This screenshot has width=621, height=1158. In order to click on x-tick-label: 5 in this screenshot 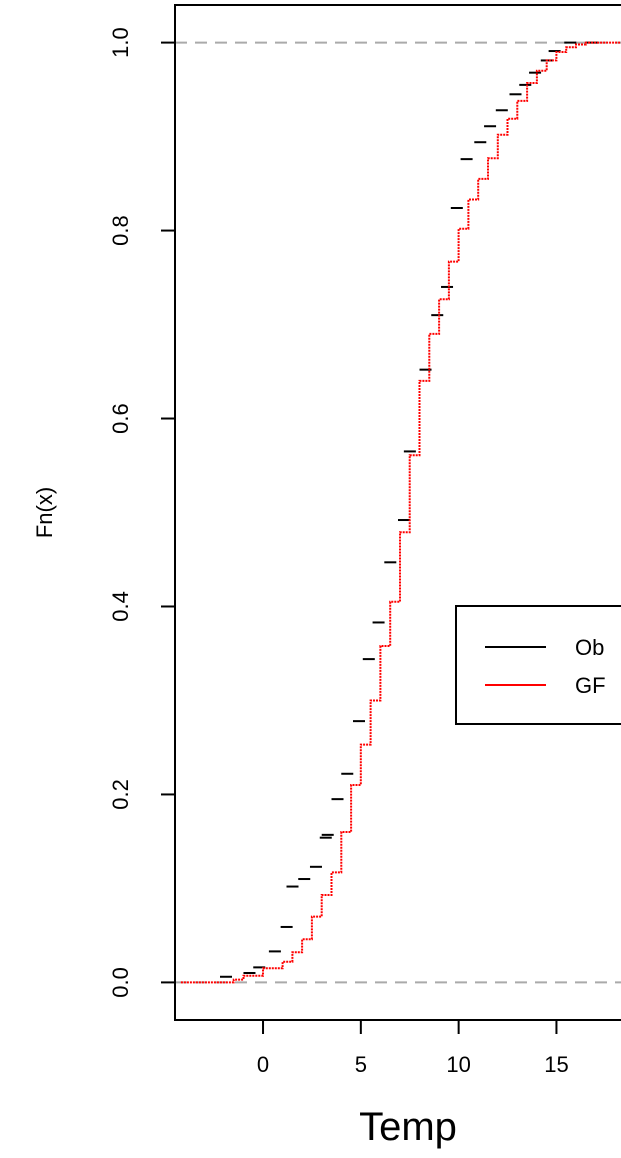, I will do `click(361, 1064)`.